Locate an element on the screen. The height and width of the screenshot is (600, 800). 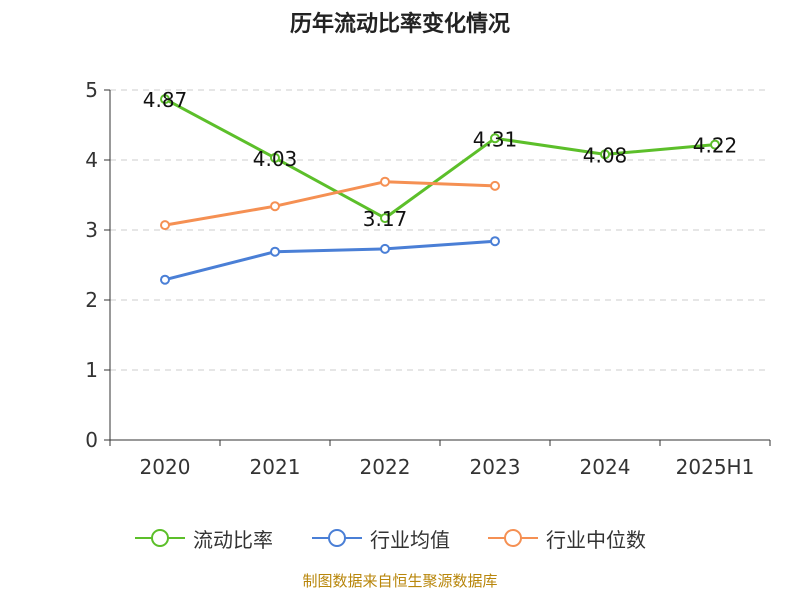
data-label: 4.31 is located at coordinates (495, 139).